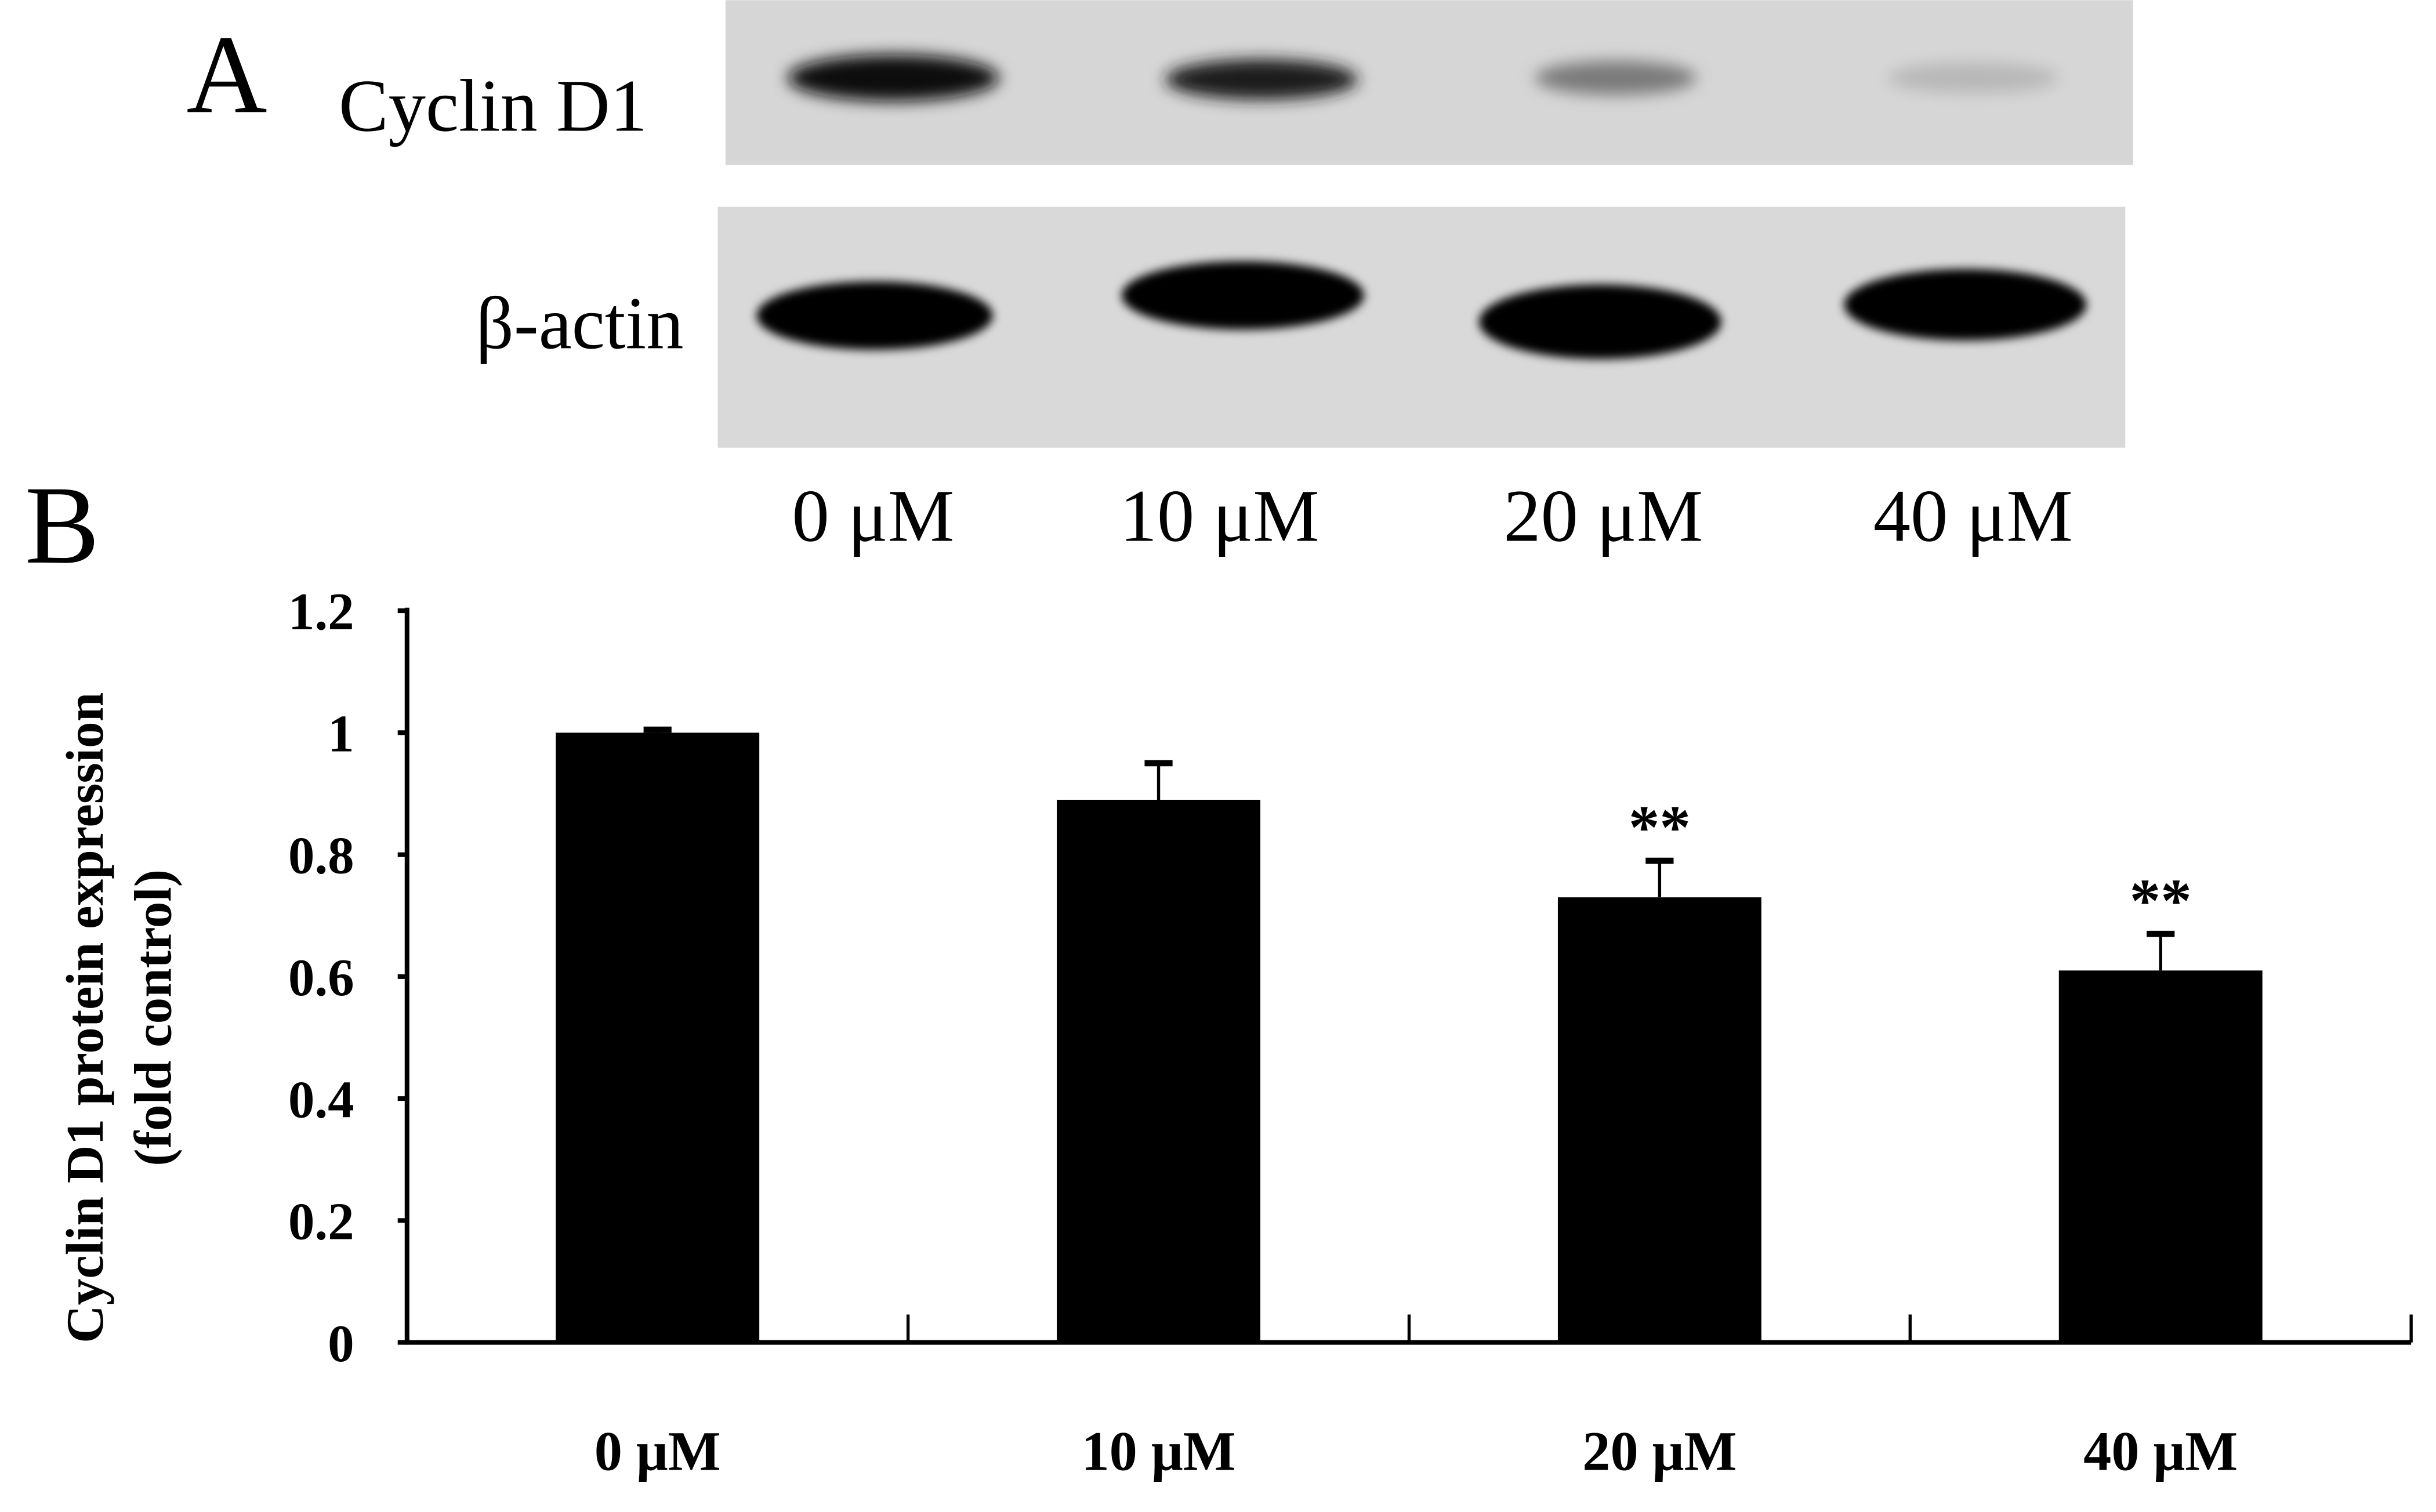  Describe the element at coordinates (1220, 515) in the screenshot. I see `lane-label: 10 μM` at that location.